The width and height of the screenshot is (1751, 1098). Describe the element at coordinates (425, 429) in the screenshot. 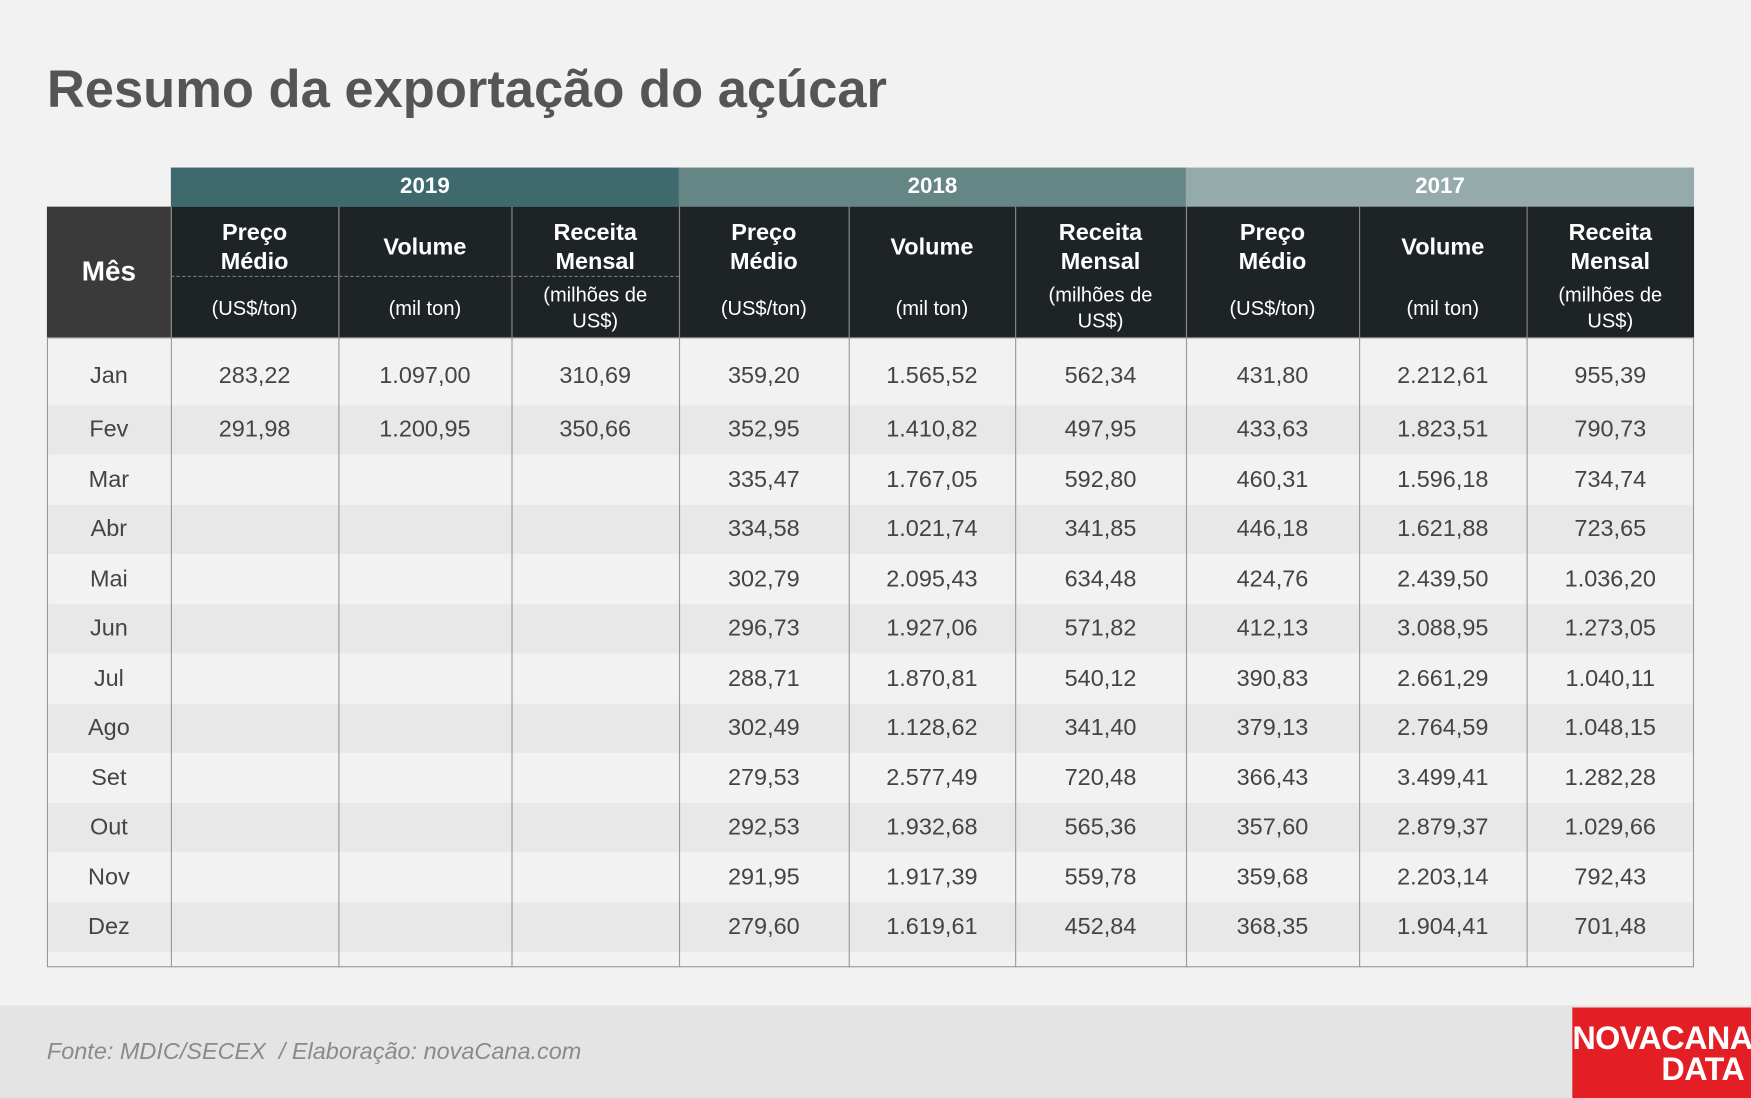

I see `value-cell: 1.200,95` at that location.